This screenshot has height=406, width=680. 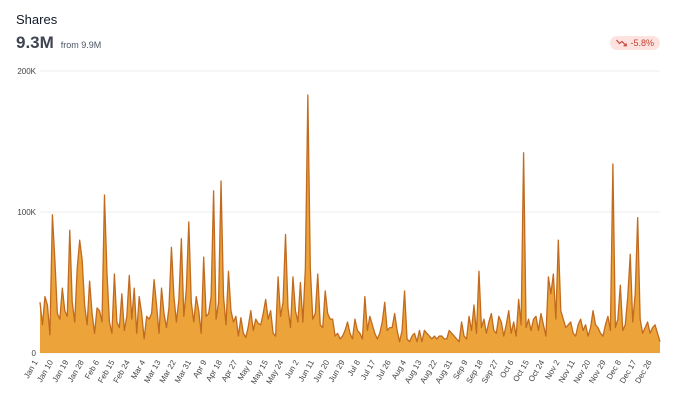 I want to click on change-value: -5.8%, so click(x=642, y=43).